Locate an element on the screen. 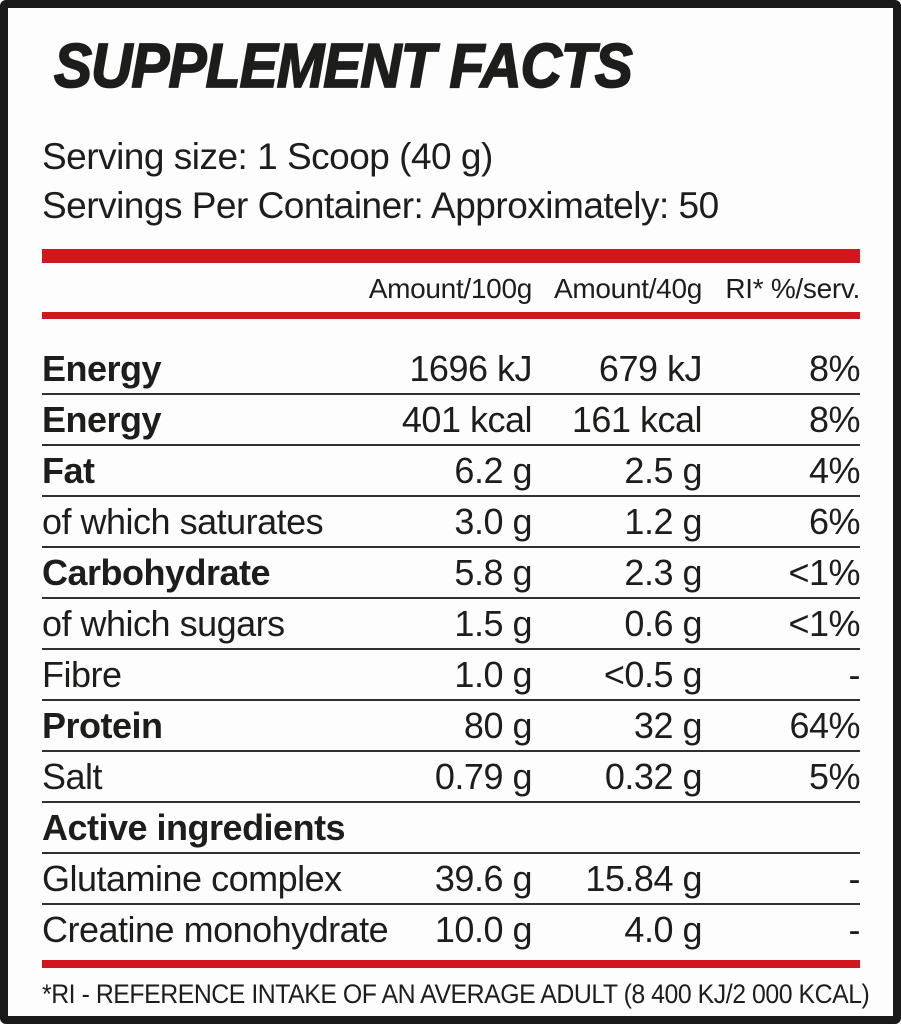 The height and width of the screenshot is (1024, 901). row-label: Protein is located at coordinates (102, 725).